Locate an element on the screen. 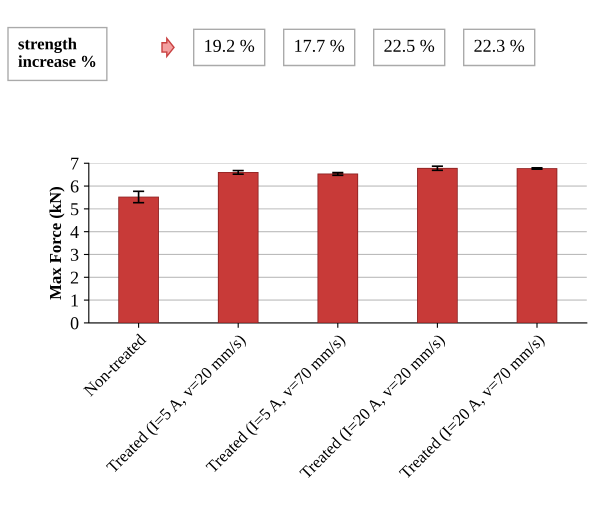 The width and height of the screenshot is (600, 515). y-tick-label: 2 is located at coordinates (74, 278).